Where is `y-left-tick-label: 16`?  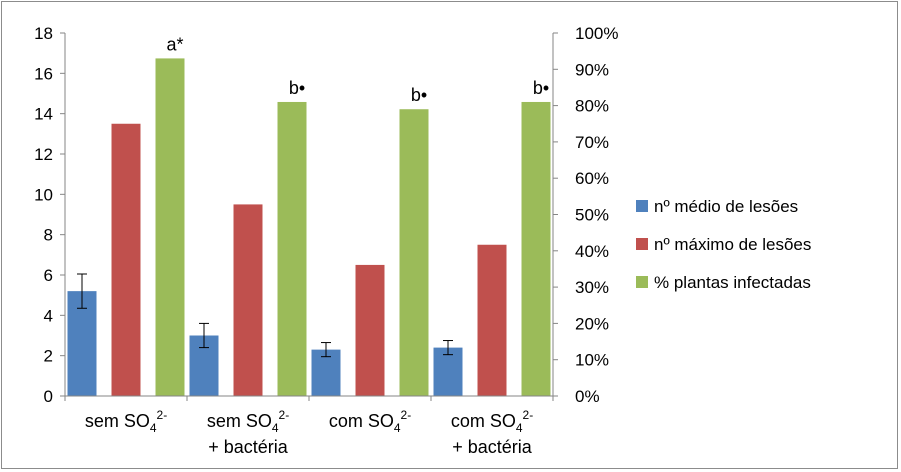 y-left-tick-label: 16 is located at coordinates (43, 73).